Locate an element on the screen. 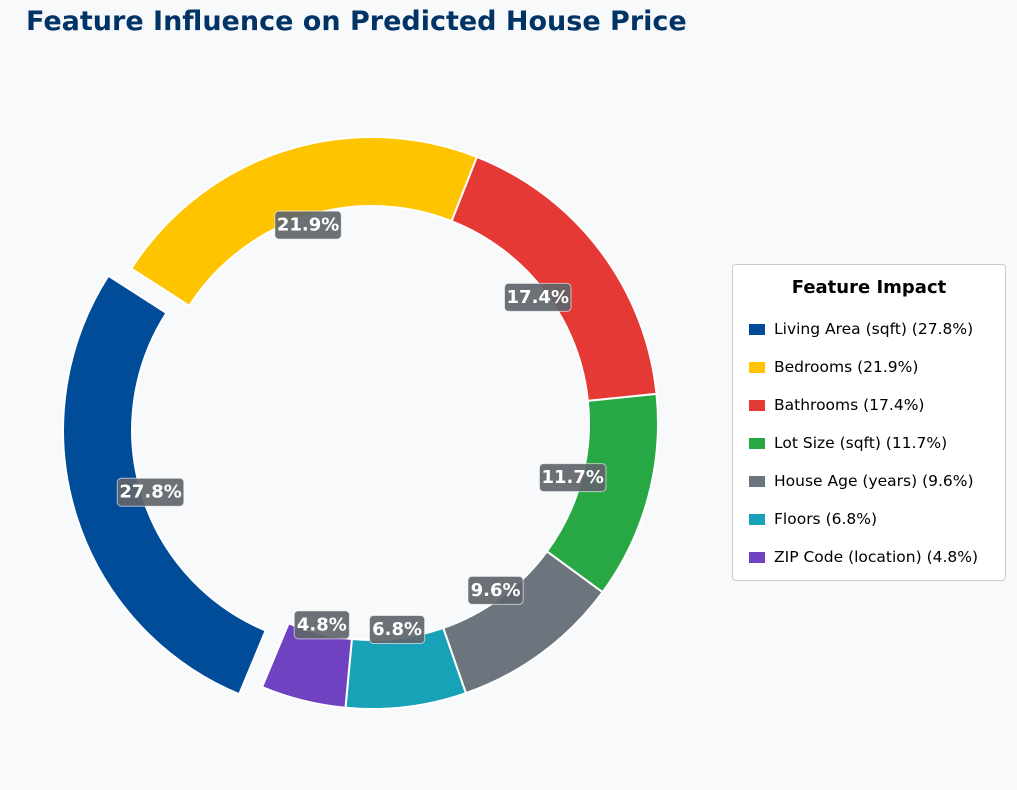 Image resolution: width=1017 pixels, height=790 pixels. legend-item: ZIP Code (location) (4.8%) is located at coordinates (863, 557).